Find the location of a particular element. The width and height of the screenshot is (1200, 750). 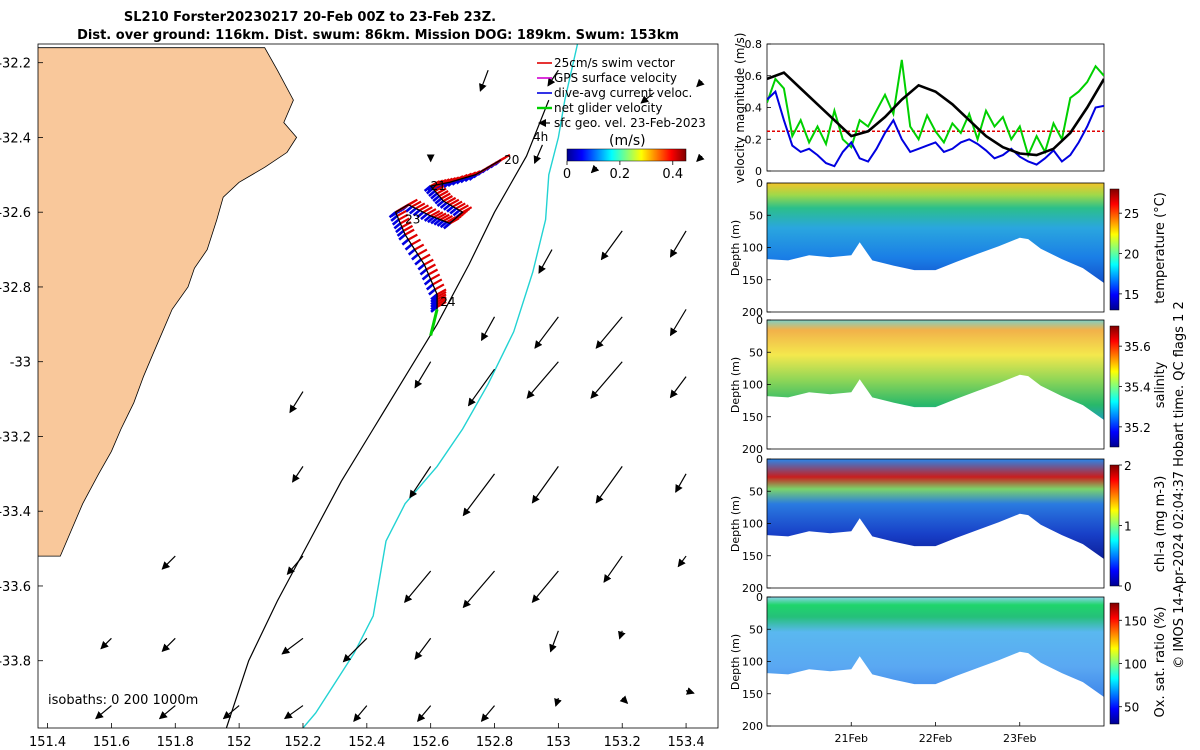

section-colorbar-label: temperature (°C) is located at coordinates (1160, 248).